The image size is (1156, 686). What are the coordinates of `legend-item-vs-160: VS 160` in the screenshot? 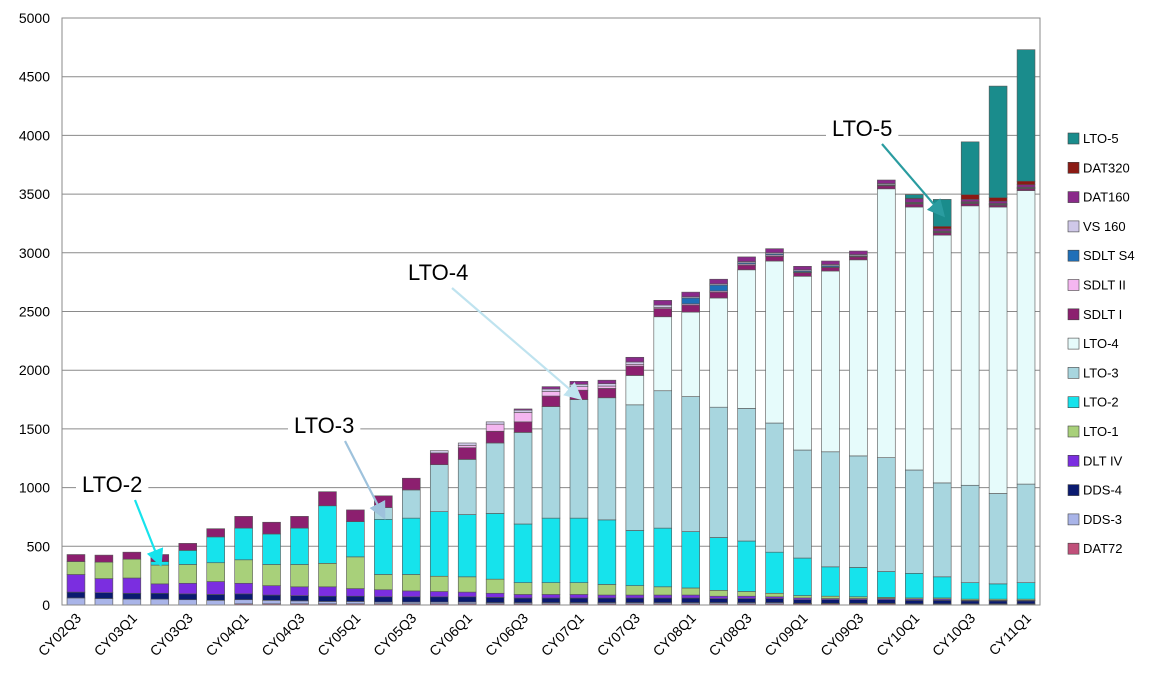 It's located at (1096, 226).